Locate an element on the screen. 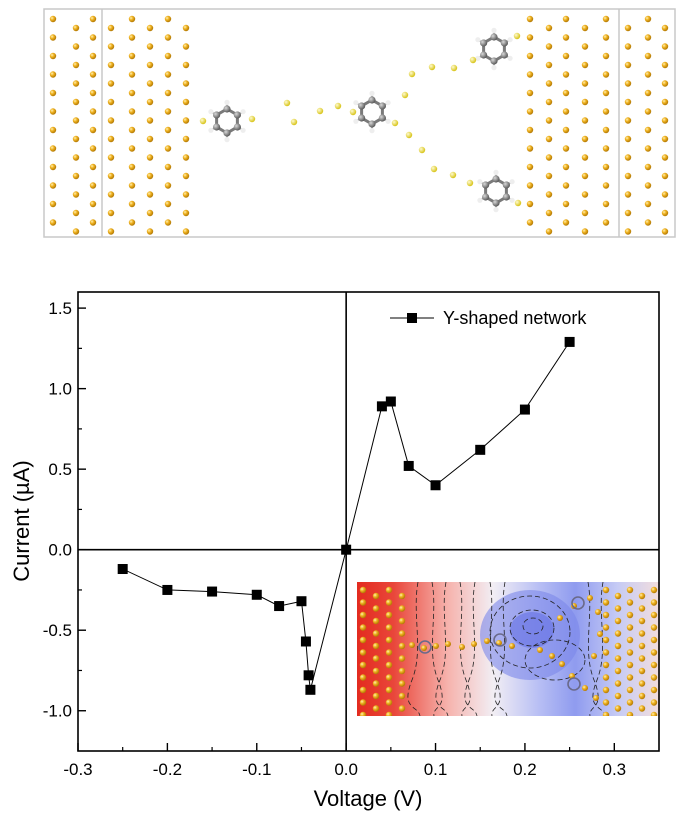 The height and width of the screenshot is (814, 685). y-tick-label: -0.5 is located at coordinates (57, 630).